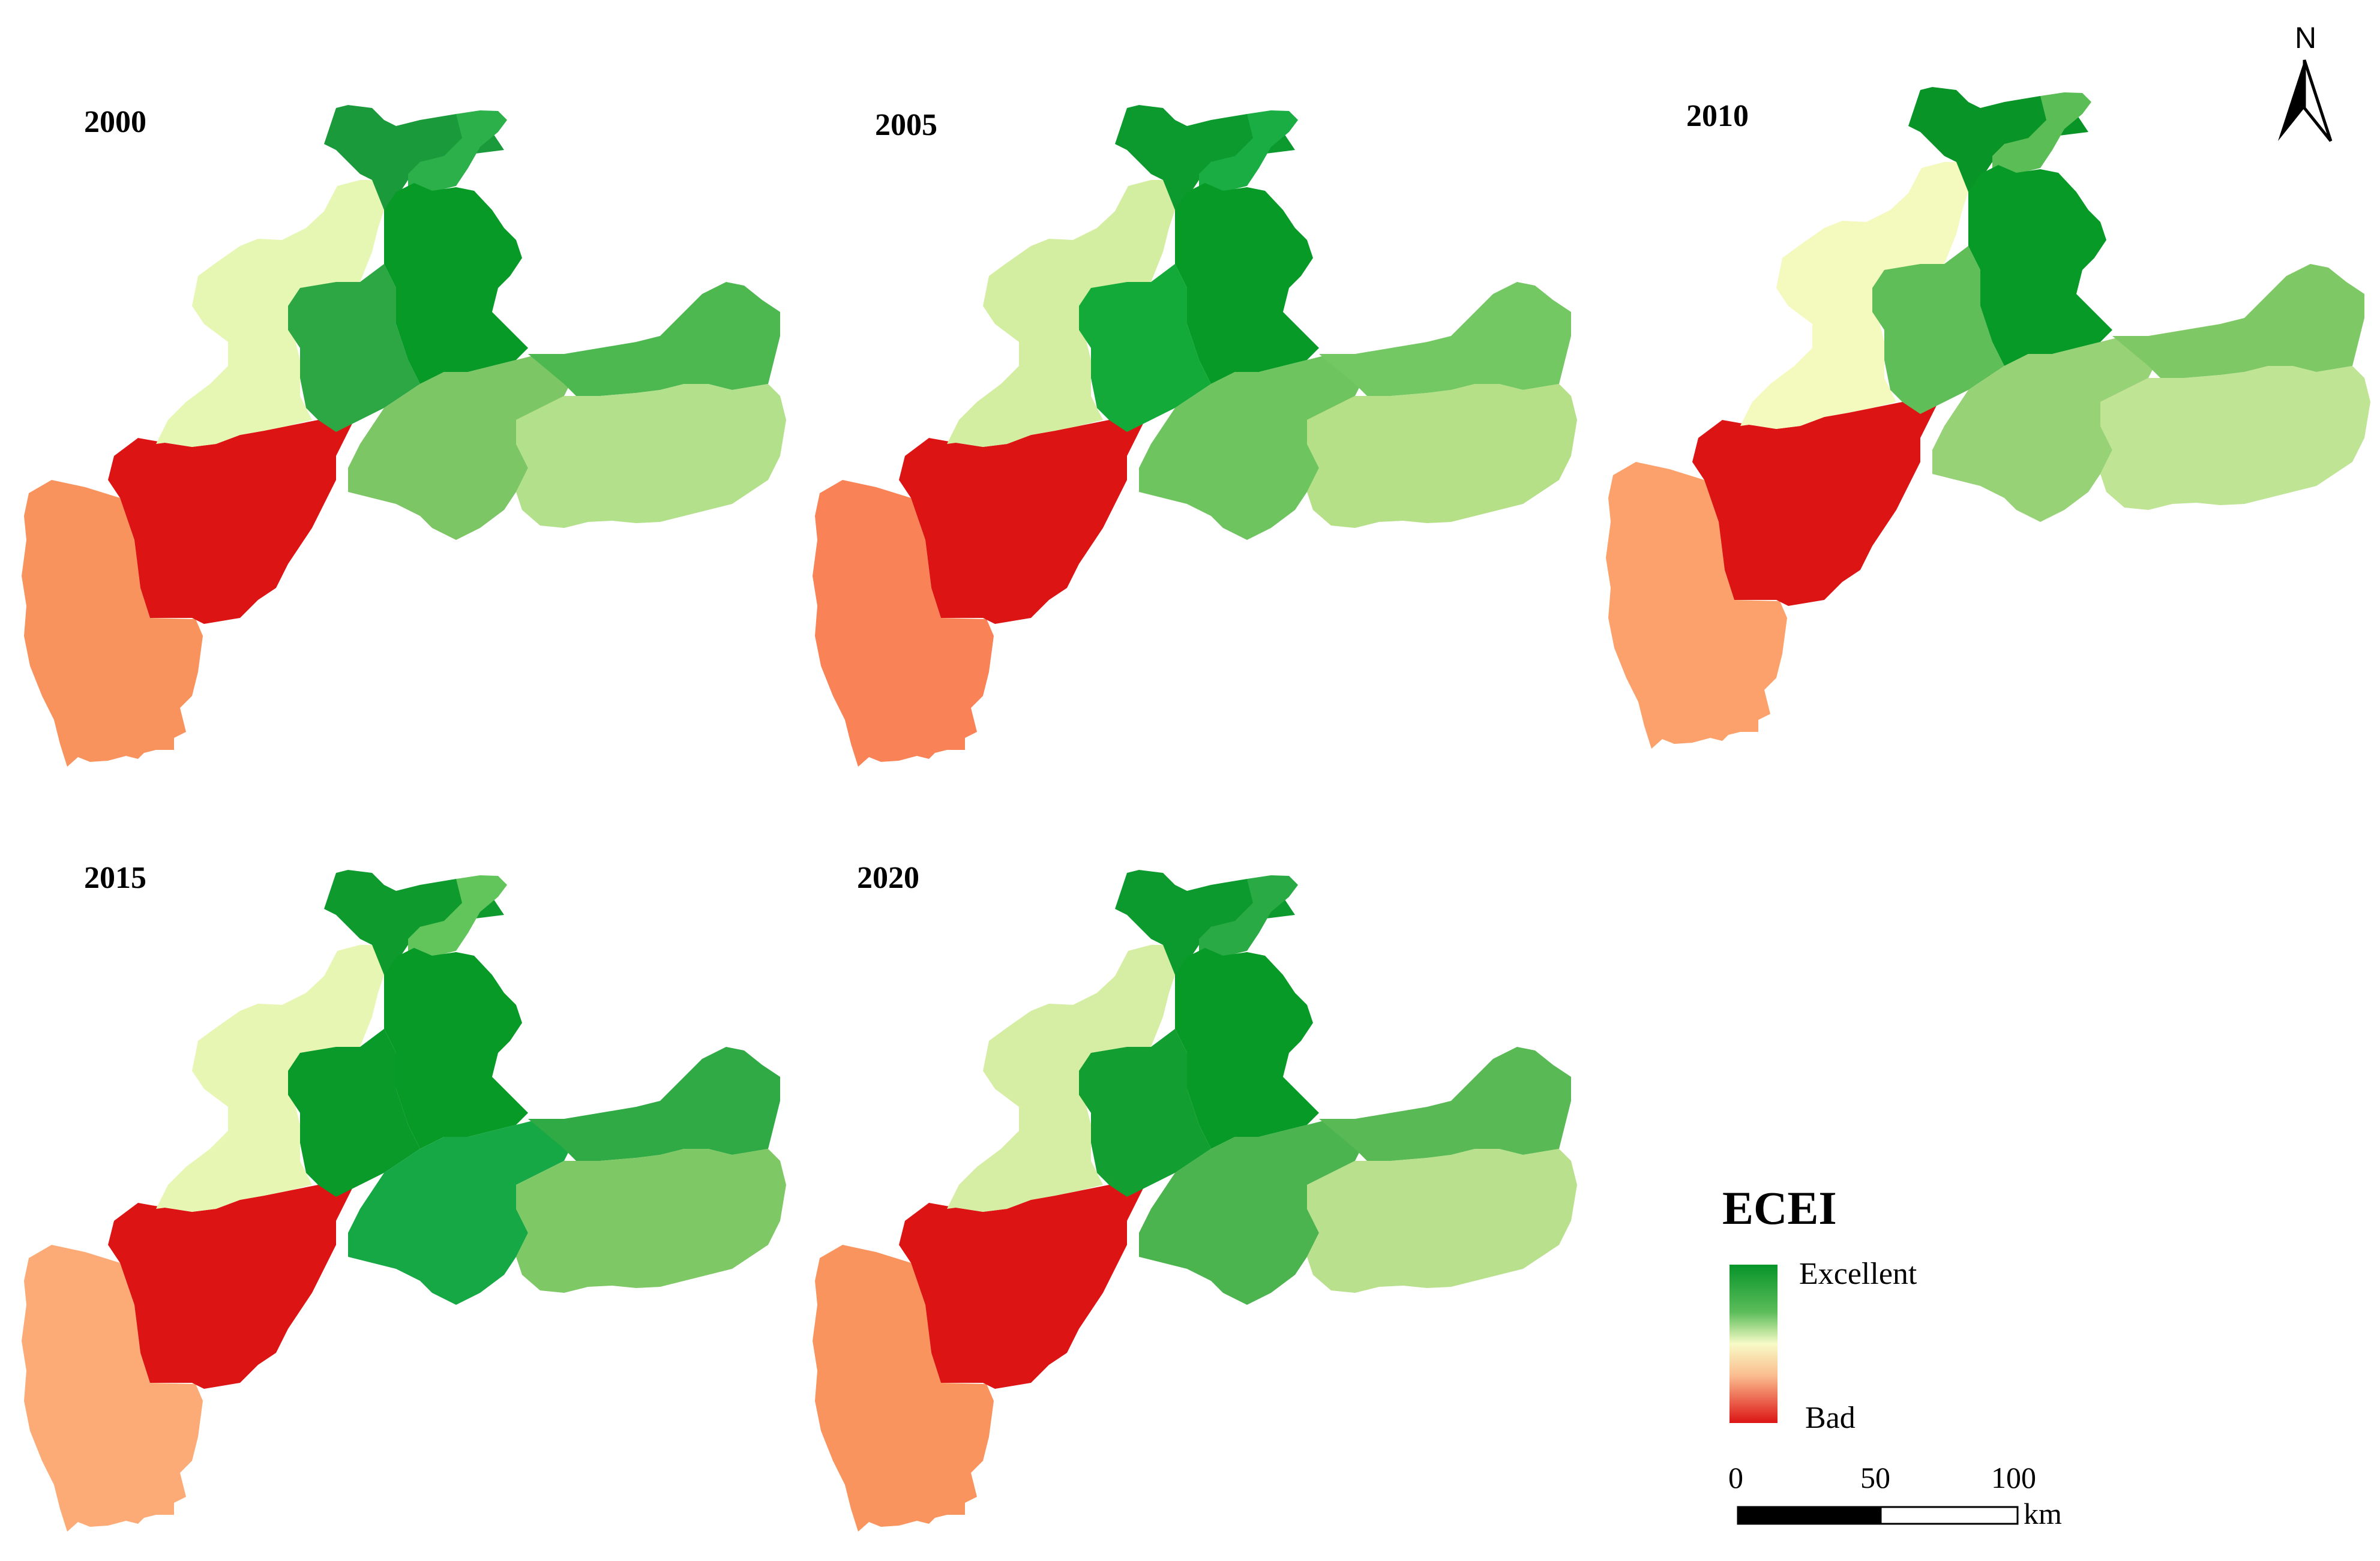 This screenshot has width=2380, height=1561. What do you see at coordinates (2291, 100) in the screenshot?
I see `north-arrow-icon` at bounding box center [2291, 100].